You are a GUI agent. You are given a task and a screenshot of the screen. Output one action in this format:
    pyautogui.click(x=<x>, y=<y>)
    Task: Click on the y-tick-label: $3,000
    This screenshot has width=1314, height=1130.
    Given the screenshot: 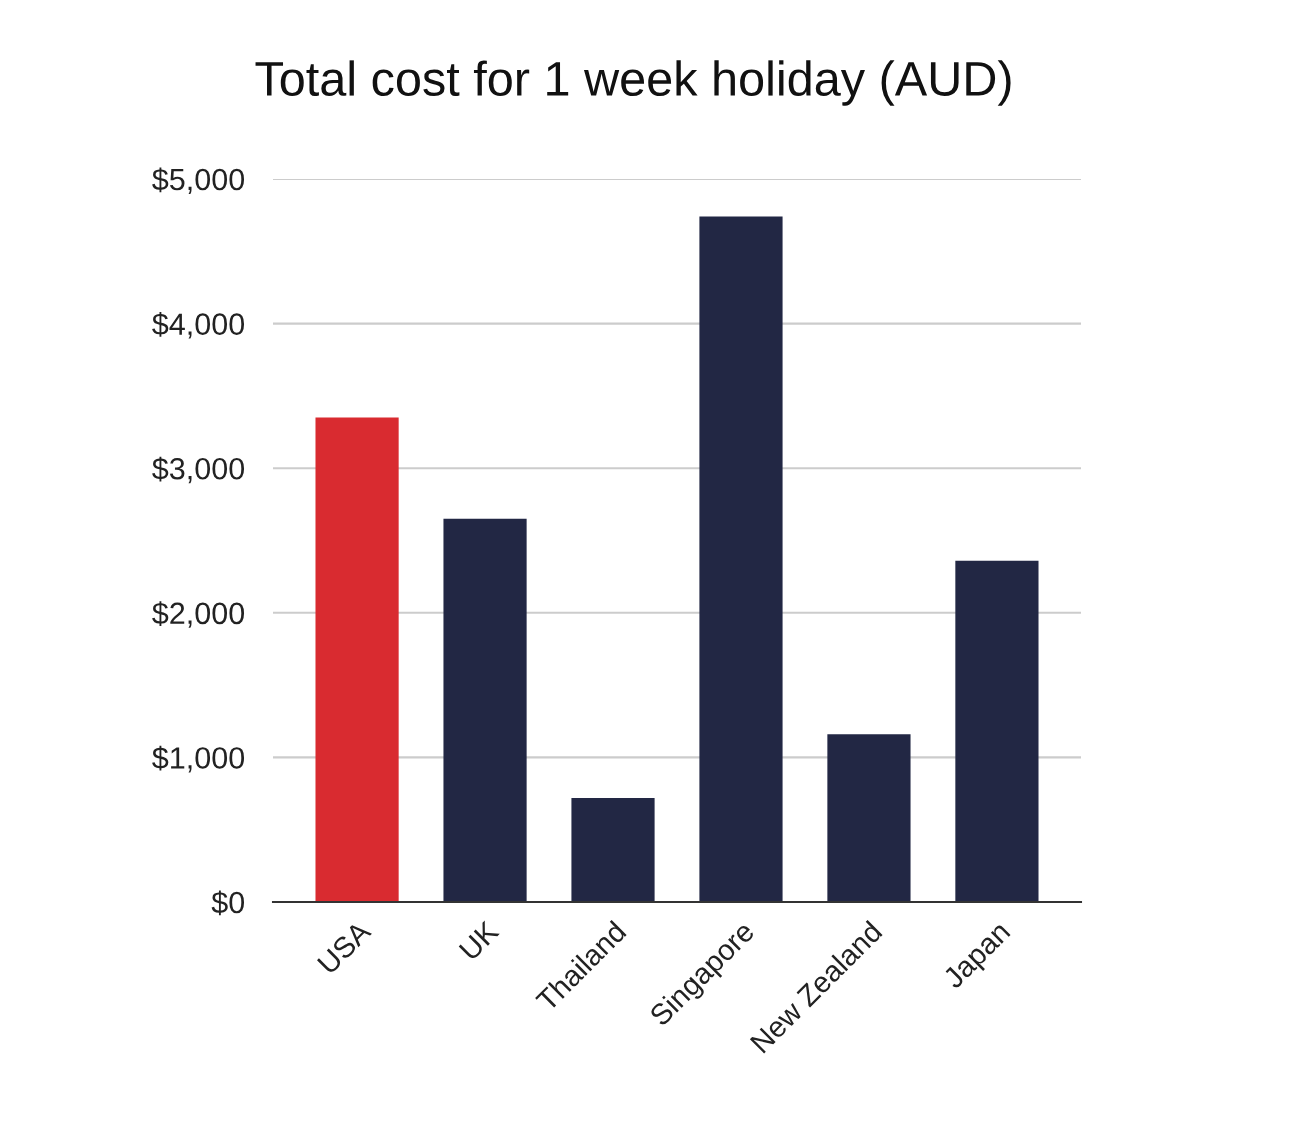 What is the action you would take?
    pyautogui.click(x=198, y=470)
    